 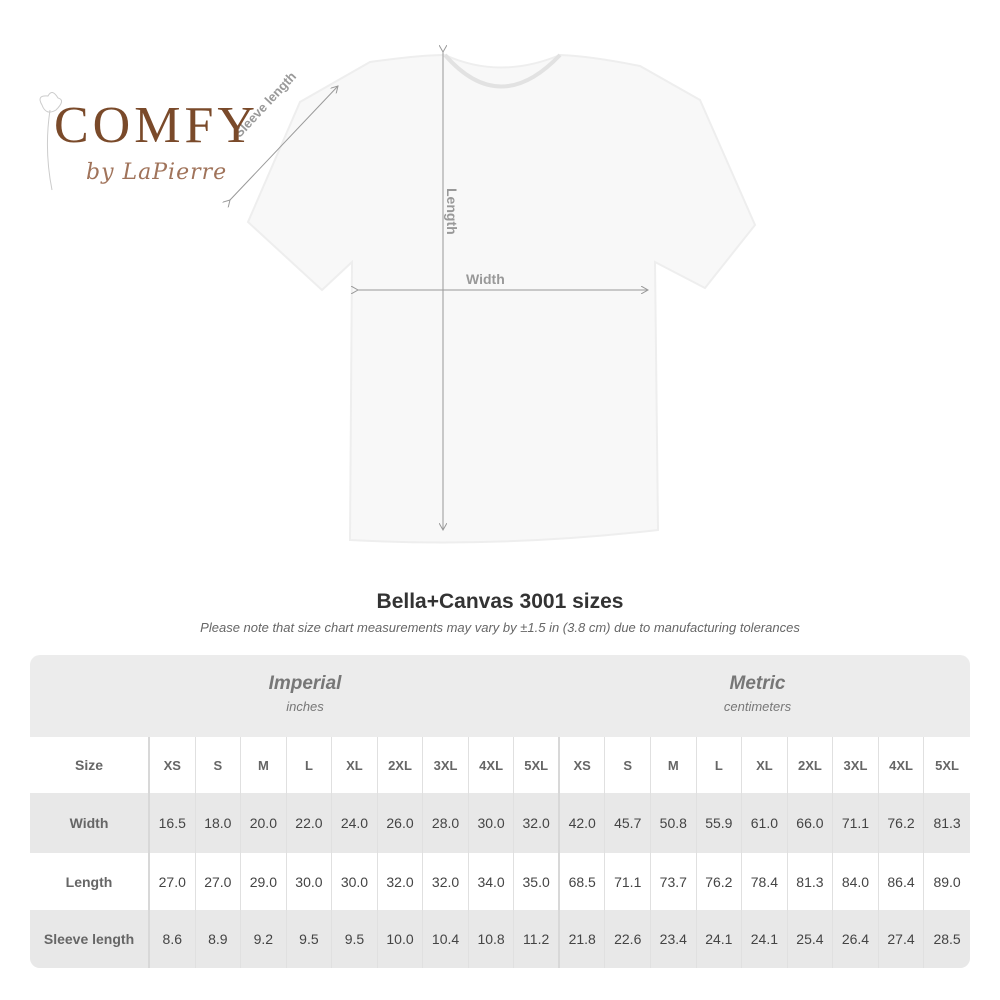 What do you see at coordinates (583, 939) in the screenshot?
I see `metric-value: 21.8` at bounding box center [583, 939].